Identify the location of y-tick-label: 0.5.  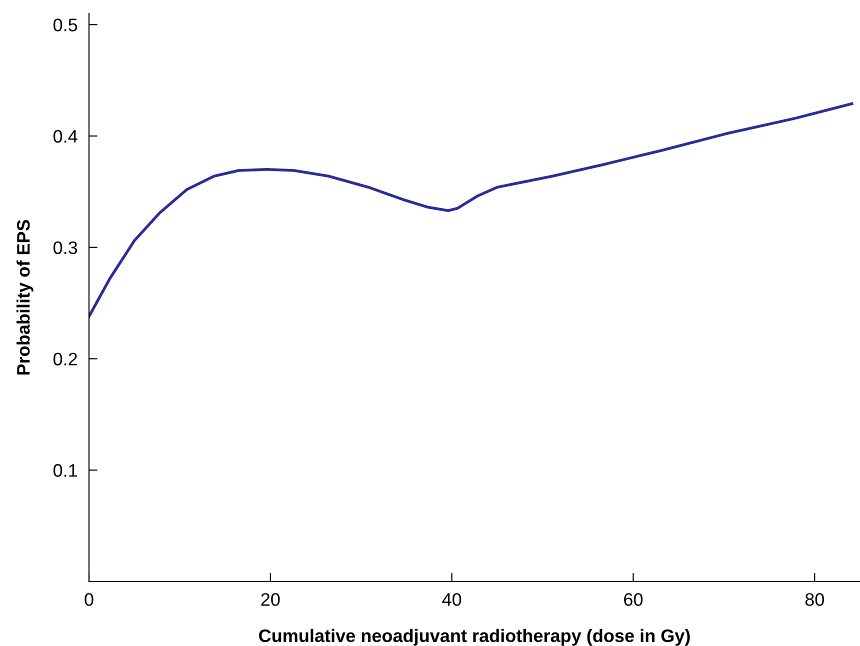
(65, 25).